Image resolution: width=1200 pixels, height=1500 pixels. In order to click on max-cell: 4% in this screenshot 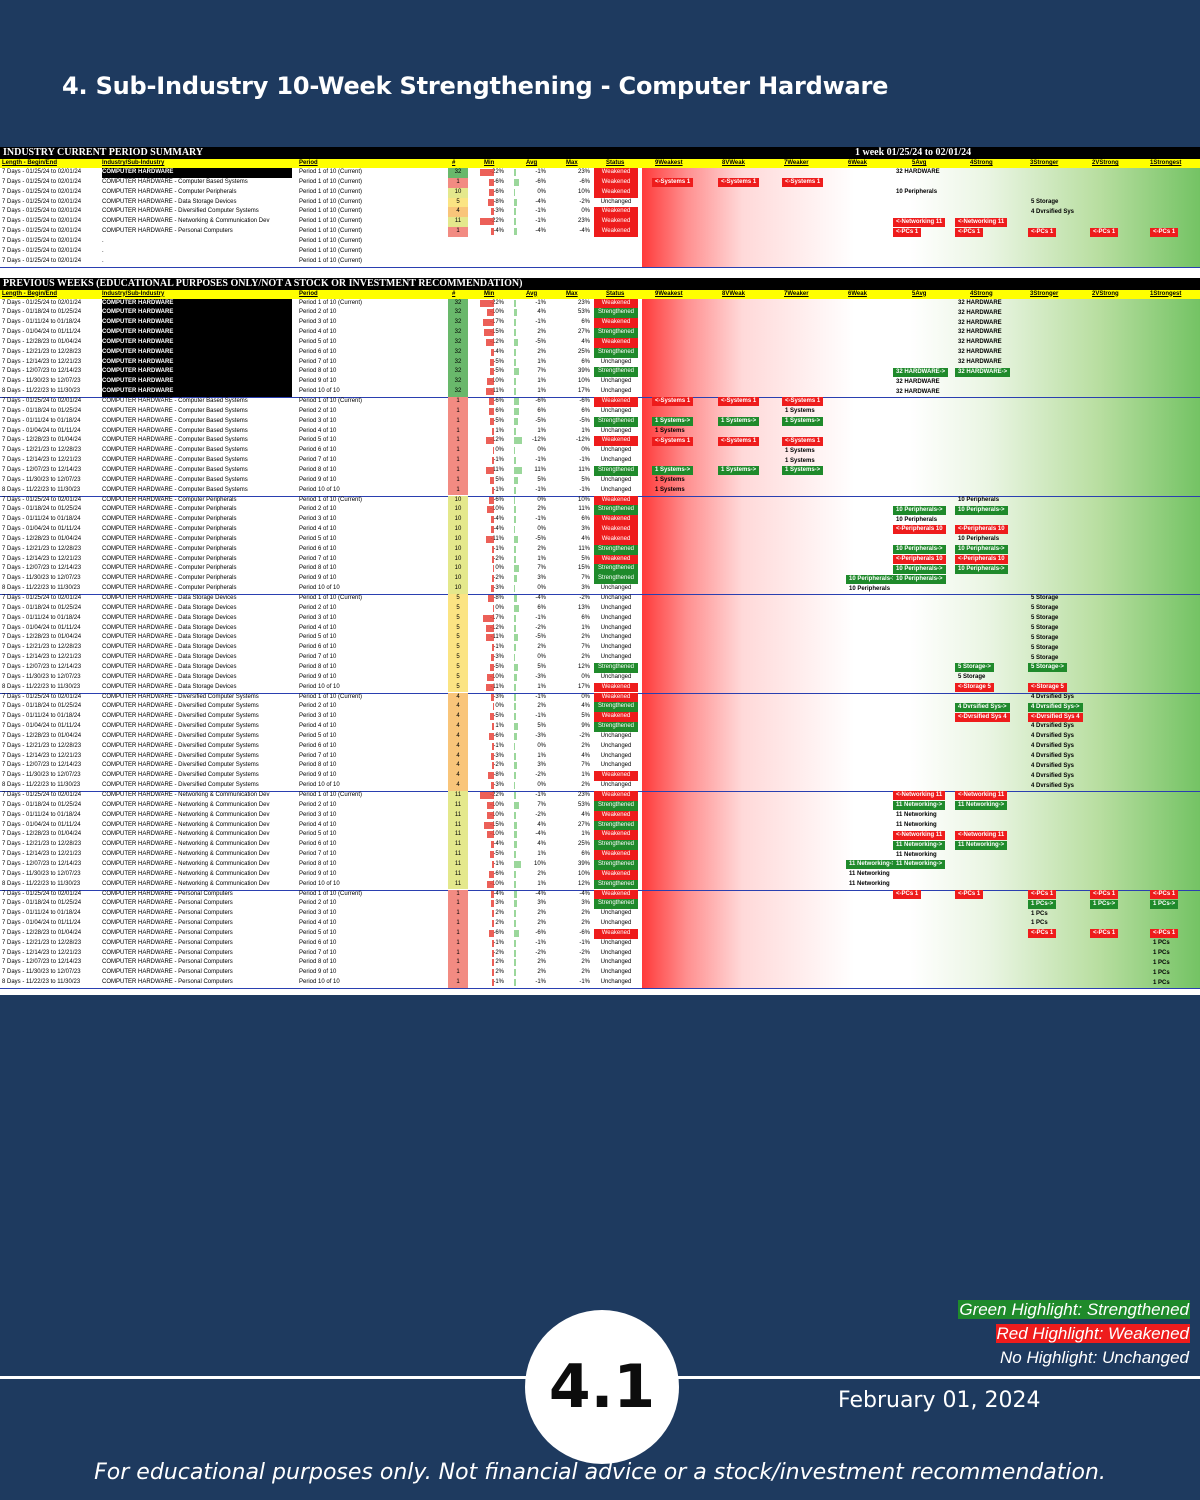, I will do `click(585, 538)`.